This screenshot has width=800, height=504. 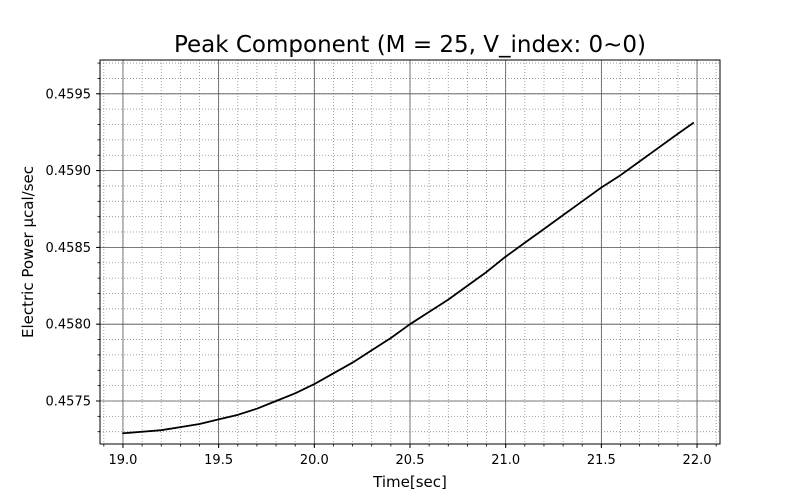 I want to click on x-tick-label: 21.5, so click(x=601, y=460).